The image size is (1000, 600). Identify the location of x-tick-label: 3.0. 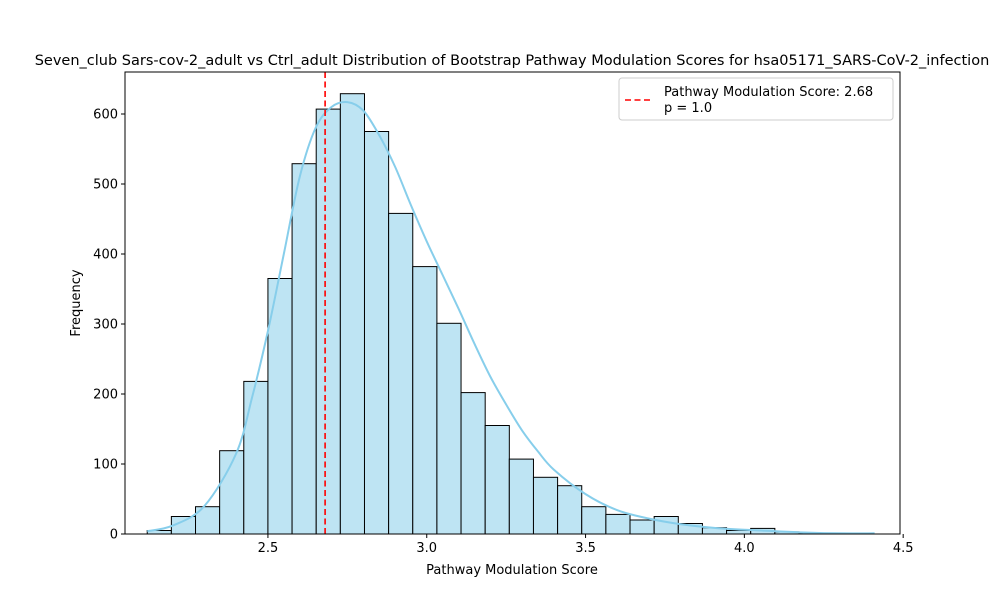
(426, 548).